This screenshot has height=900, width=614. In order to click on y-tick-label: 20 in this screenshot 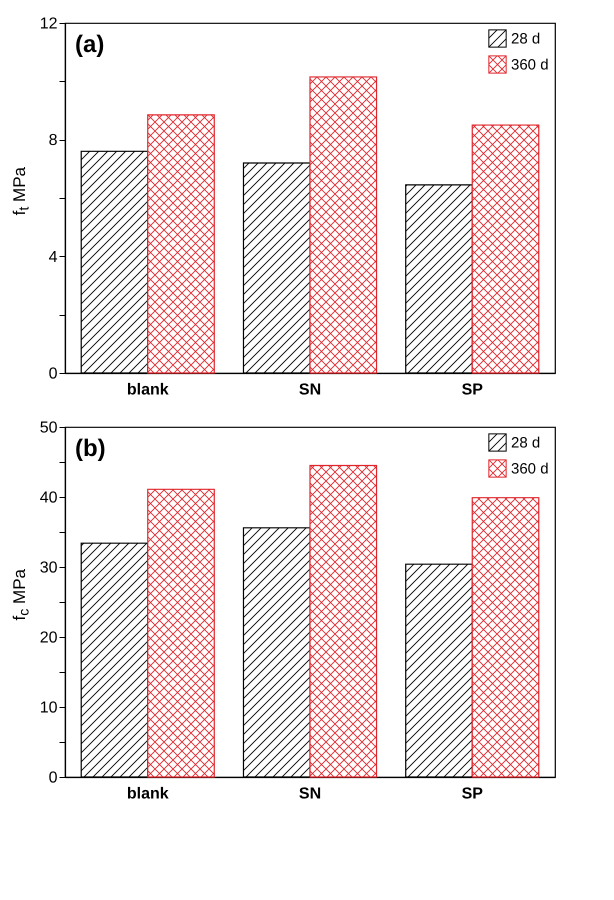, I will do `click(49, 638)`.